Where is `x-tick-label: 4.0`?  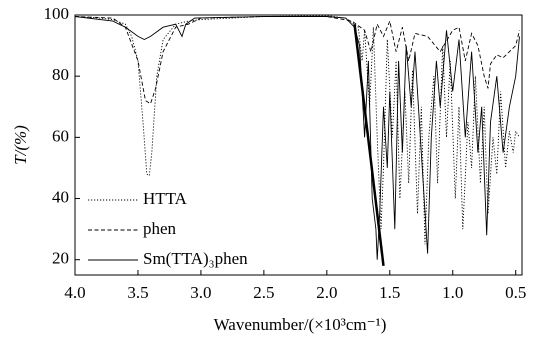 x-tick-label: 4.0 is located at coordinates (74, 292).